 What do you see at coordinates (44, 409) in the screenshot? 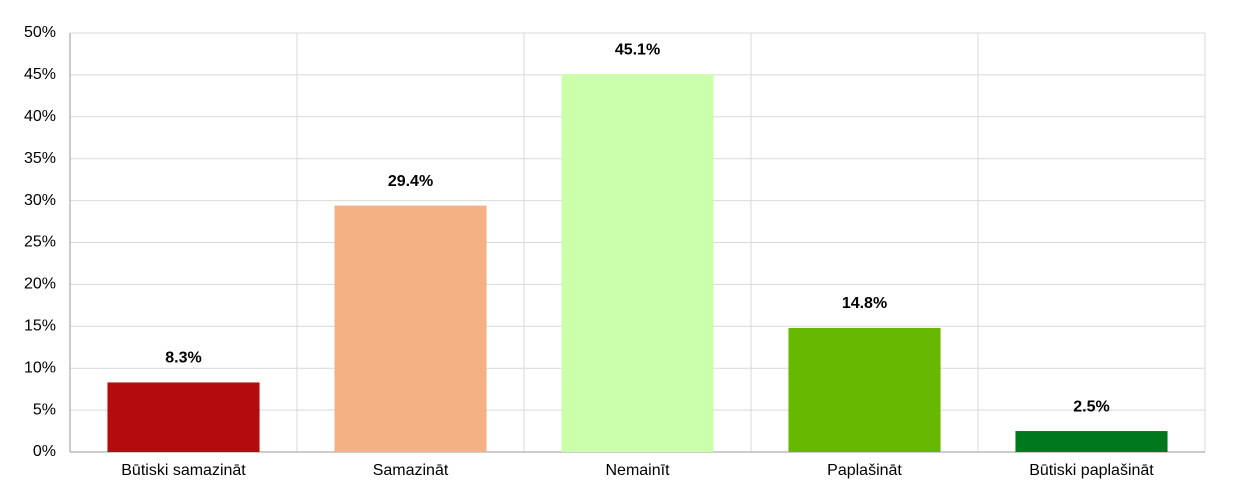
I see `y-tick-label: 5%` at bounding box center [44, 409].